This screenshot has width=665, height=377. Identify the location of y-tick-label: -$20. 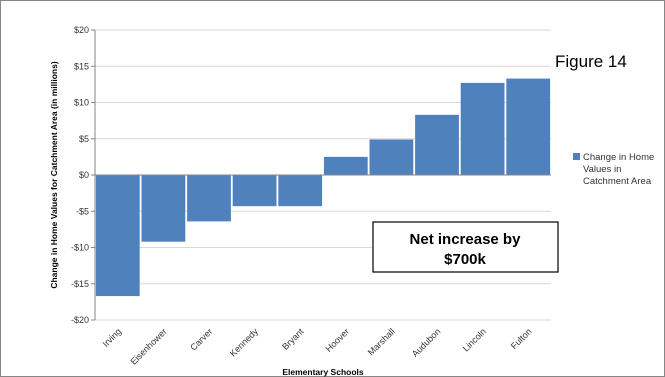
(80, 320).